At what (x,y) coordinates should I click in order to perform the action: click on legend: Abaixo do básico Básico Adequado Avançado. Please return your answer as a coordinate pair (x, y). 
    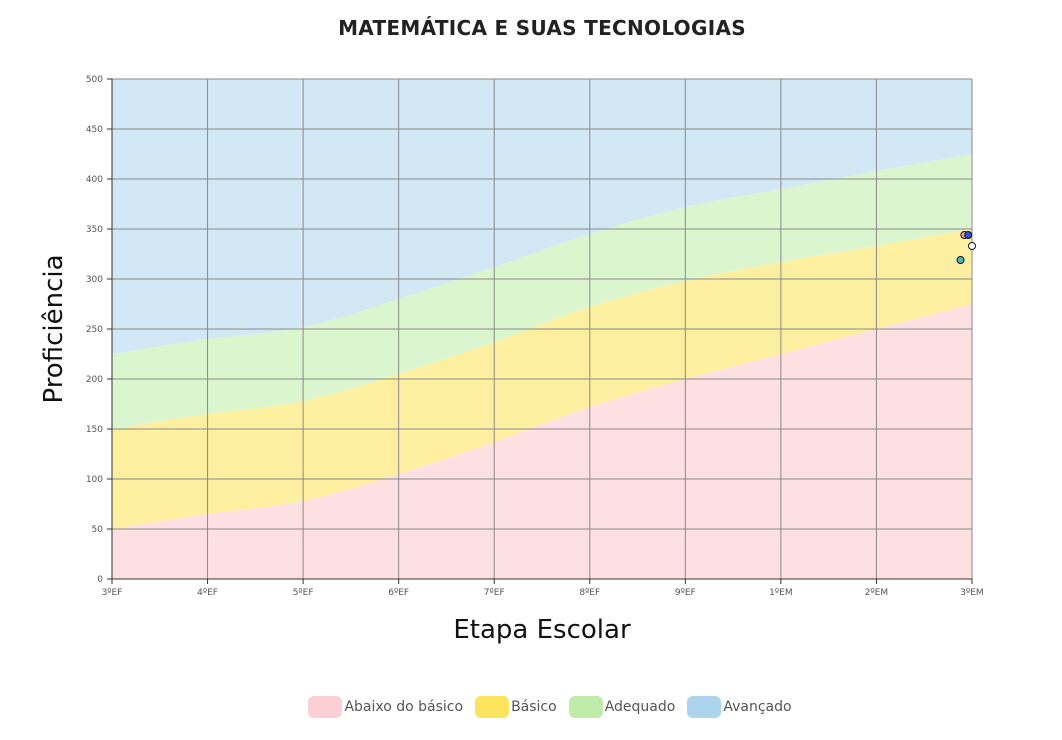
    Looking at the image, I should click on (531, 707).